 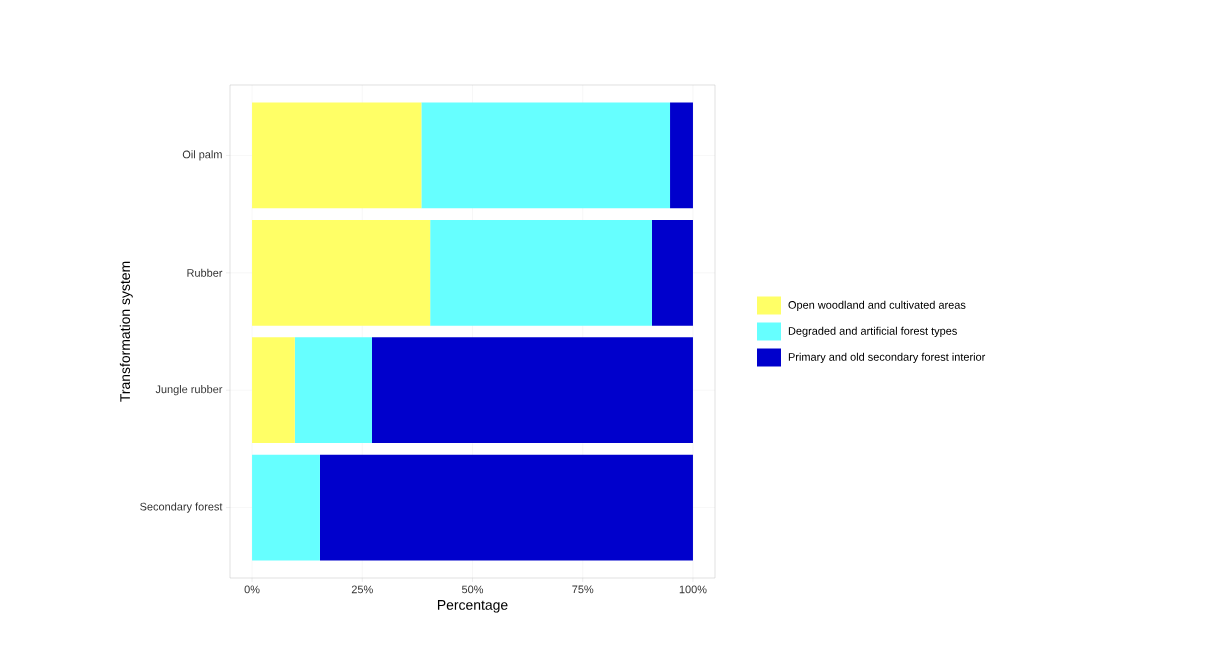 I want to click on legend-label: Primary and old secondary forest interior, so click(x=887, y=357).